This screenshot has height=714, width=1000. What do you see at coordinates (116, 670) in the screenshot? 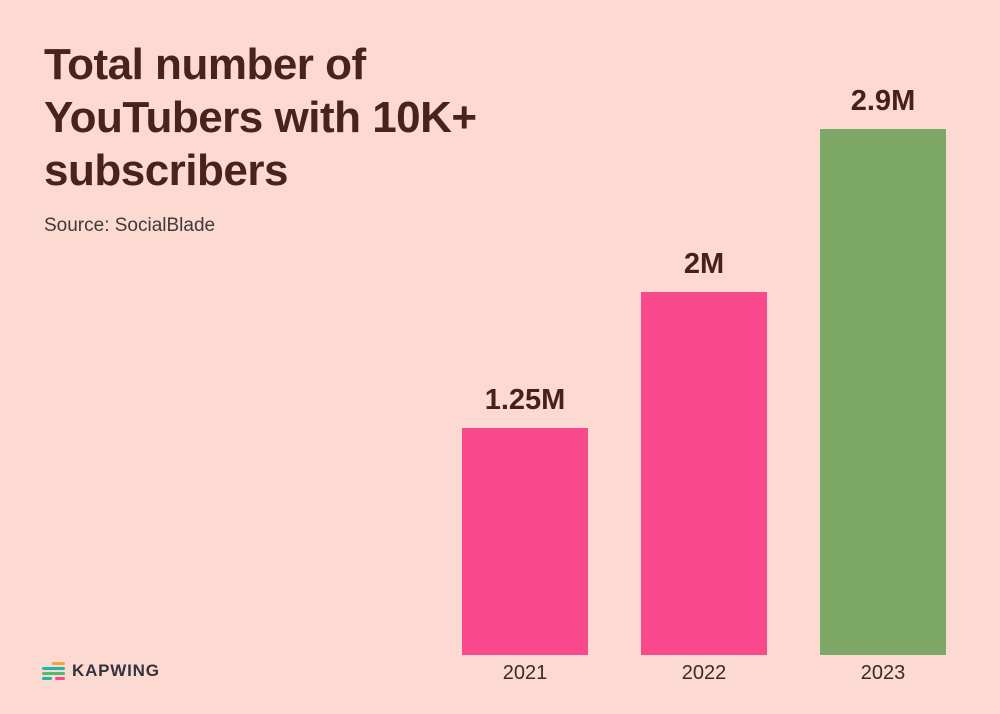
I see `kapwing-logo-text: KAPWING` at bounding box center [116, 670].